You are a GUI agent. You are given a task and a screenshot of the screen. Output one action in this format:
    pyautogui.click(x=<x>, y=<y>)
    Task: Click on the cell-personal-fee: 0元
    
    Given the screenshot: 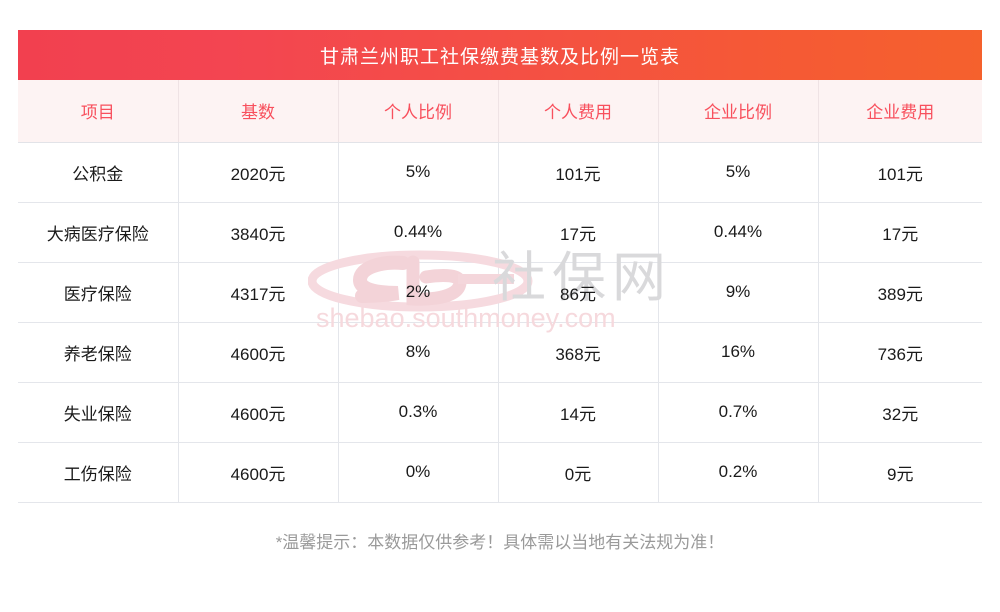 What is the action you would take?
    pyautogui.click(x=578, y=472)
    